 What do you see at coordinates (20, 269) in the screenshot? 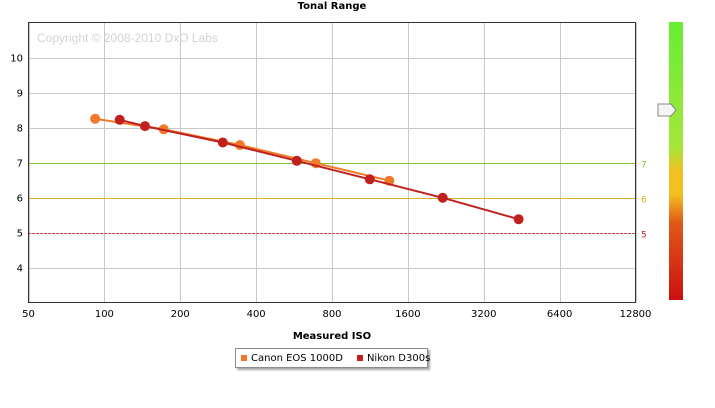
I see `y-tick-label: 4` at bounding box center [20, 269].